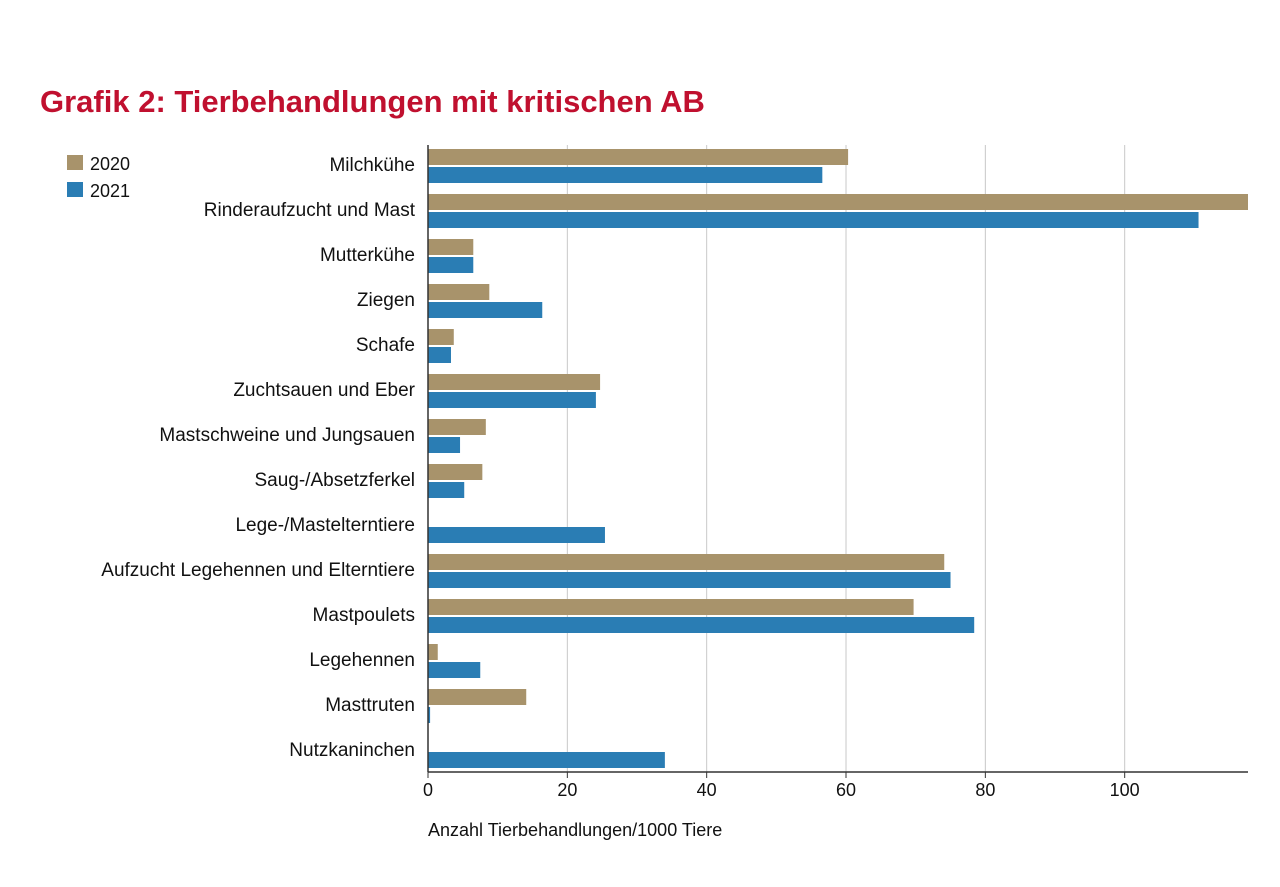 This screenshot has width=1280, height=887. I want to click on category-label: Milchkühe, so click(372, 165).